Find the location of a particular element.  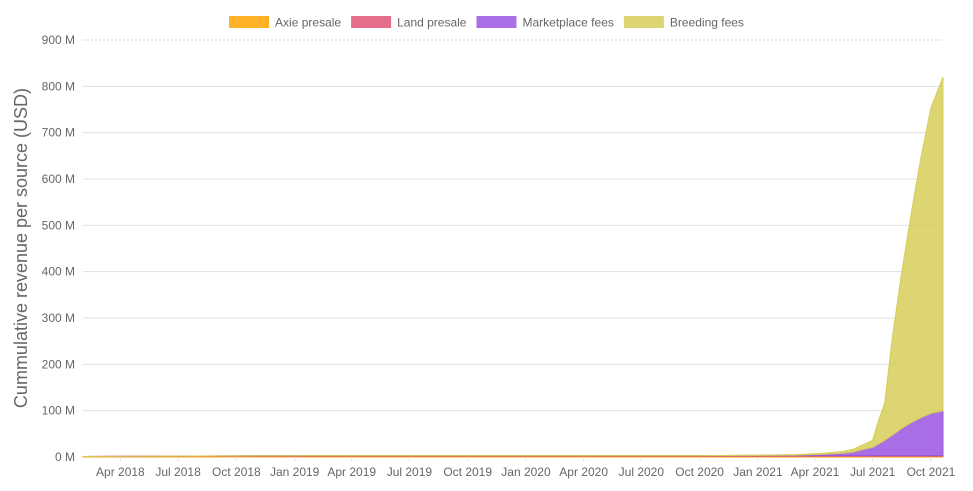

legend-label: Marketplace fees is located at coordinates (567, 23).